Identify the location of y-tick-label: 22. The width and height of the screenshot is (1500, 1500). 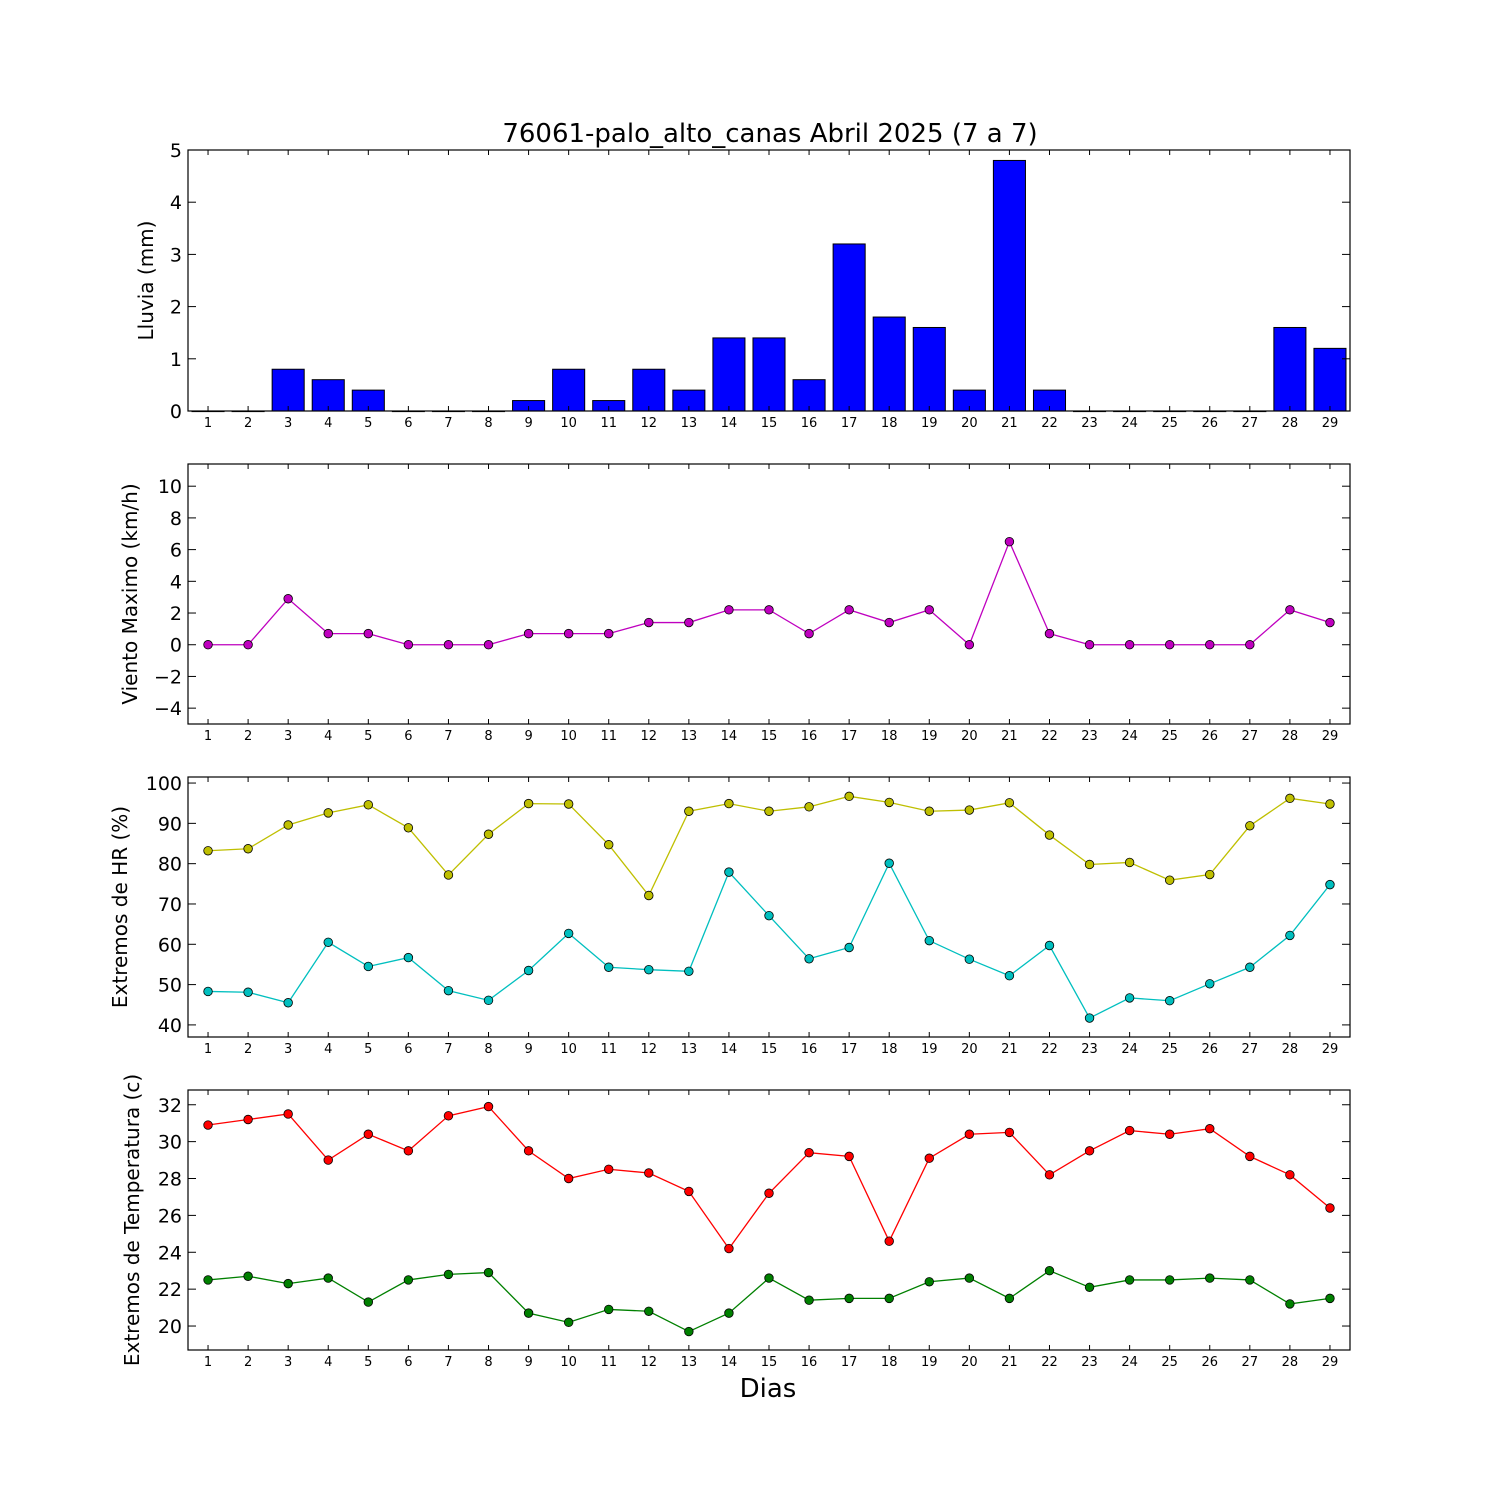
(170, 1290).